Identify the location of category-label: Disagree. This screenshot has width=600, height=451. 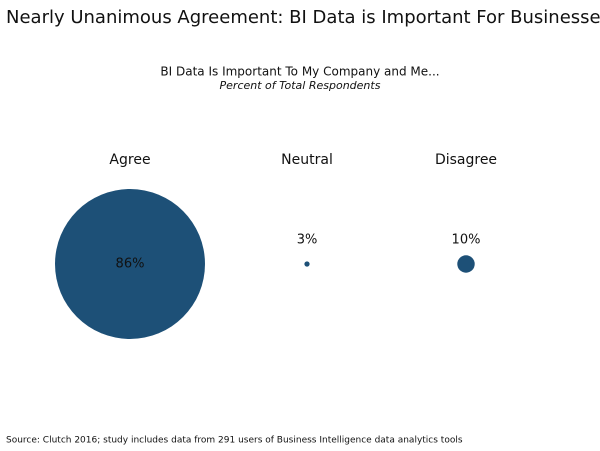
(466, 160).